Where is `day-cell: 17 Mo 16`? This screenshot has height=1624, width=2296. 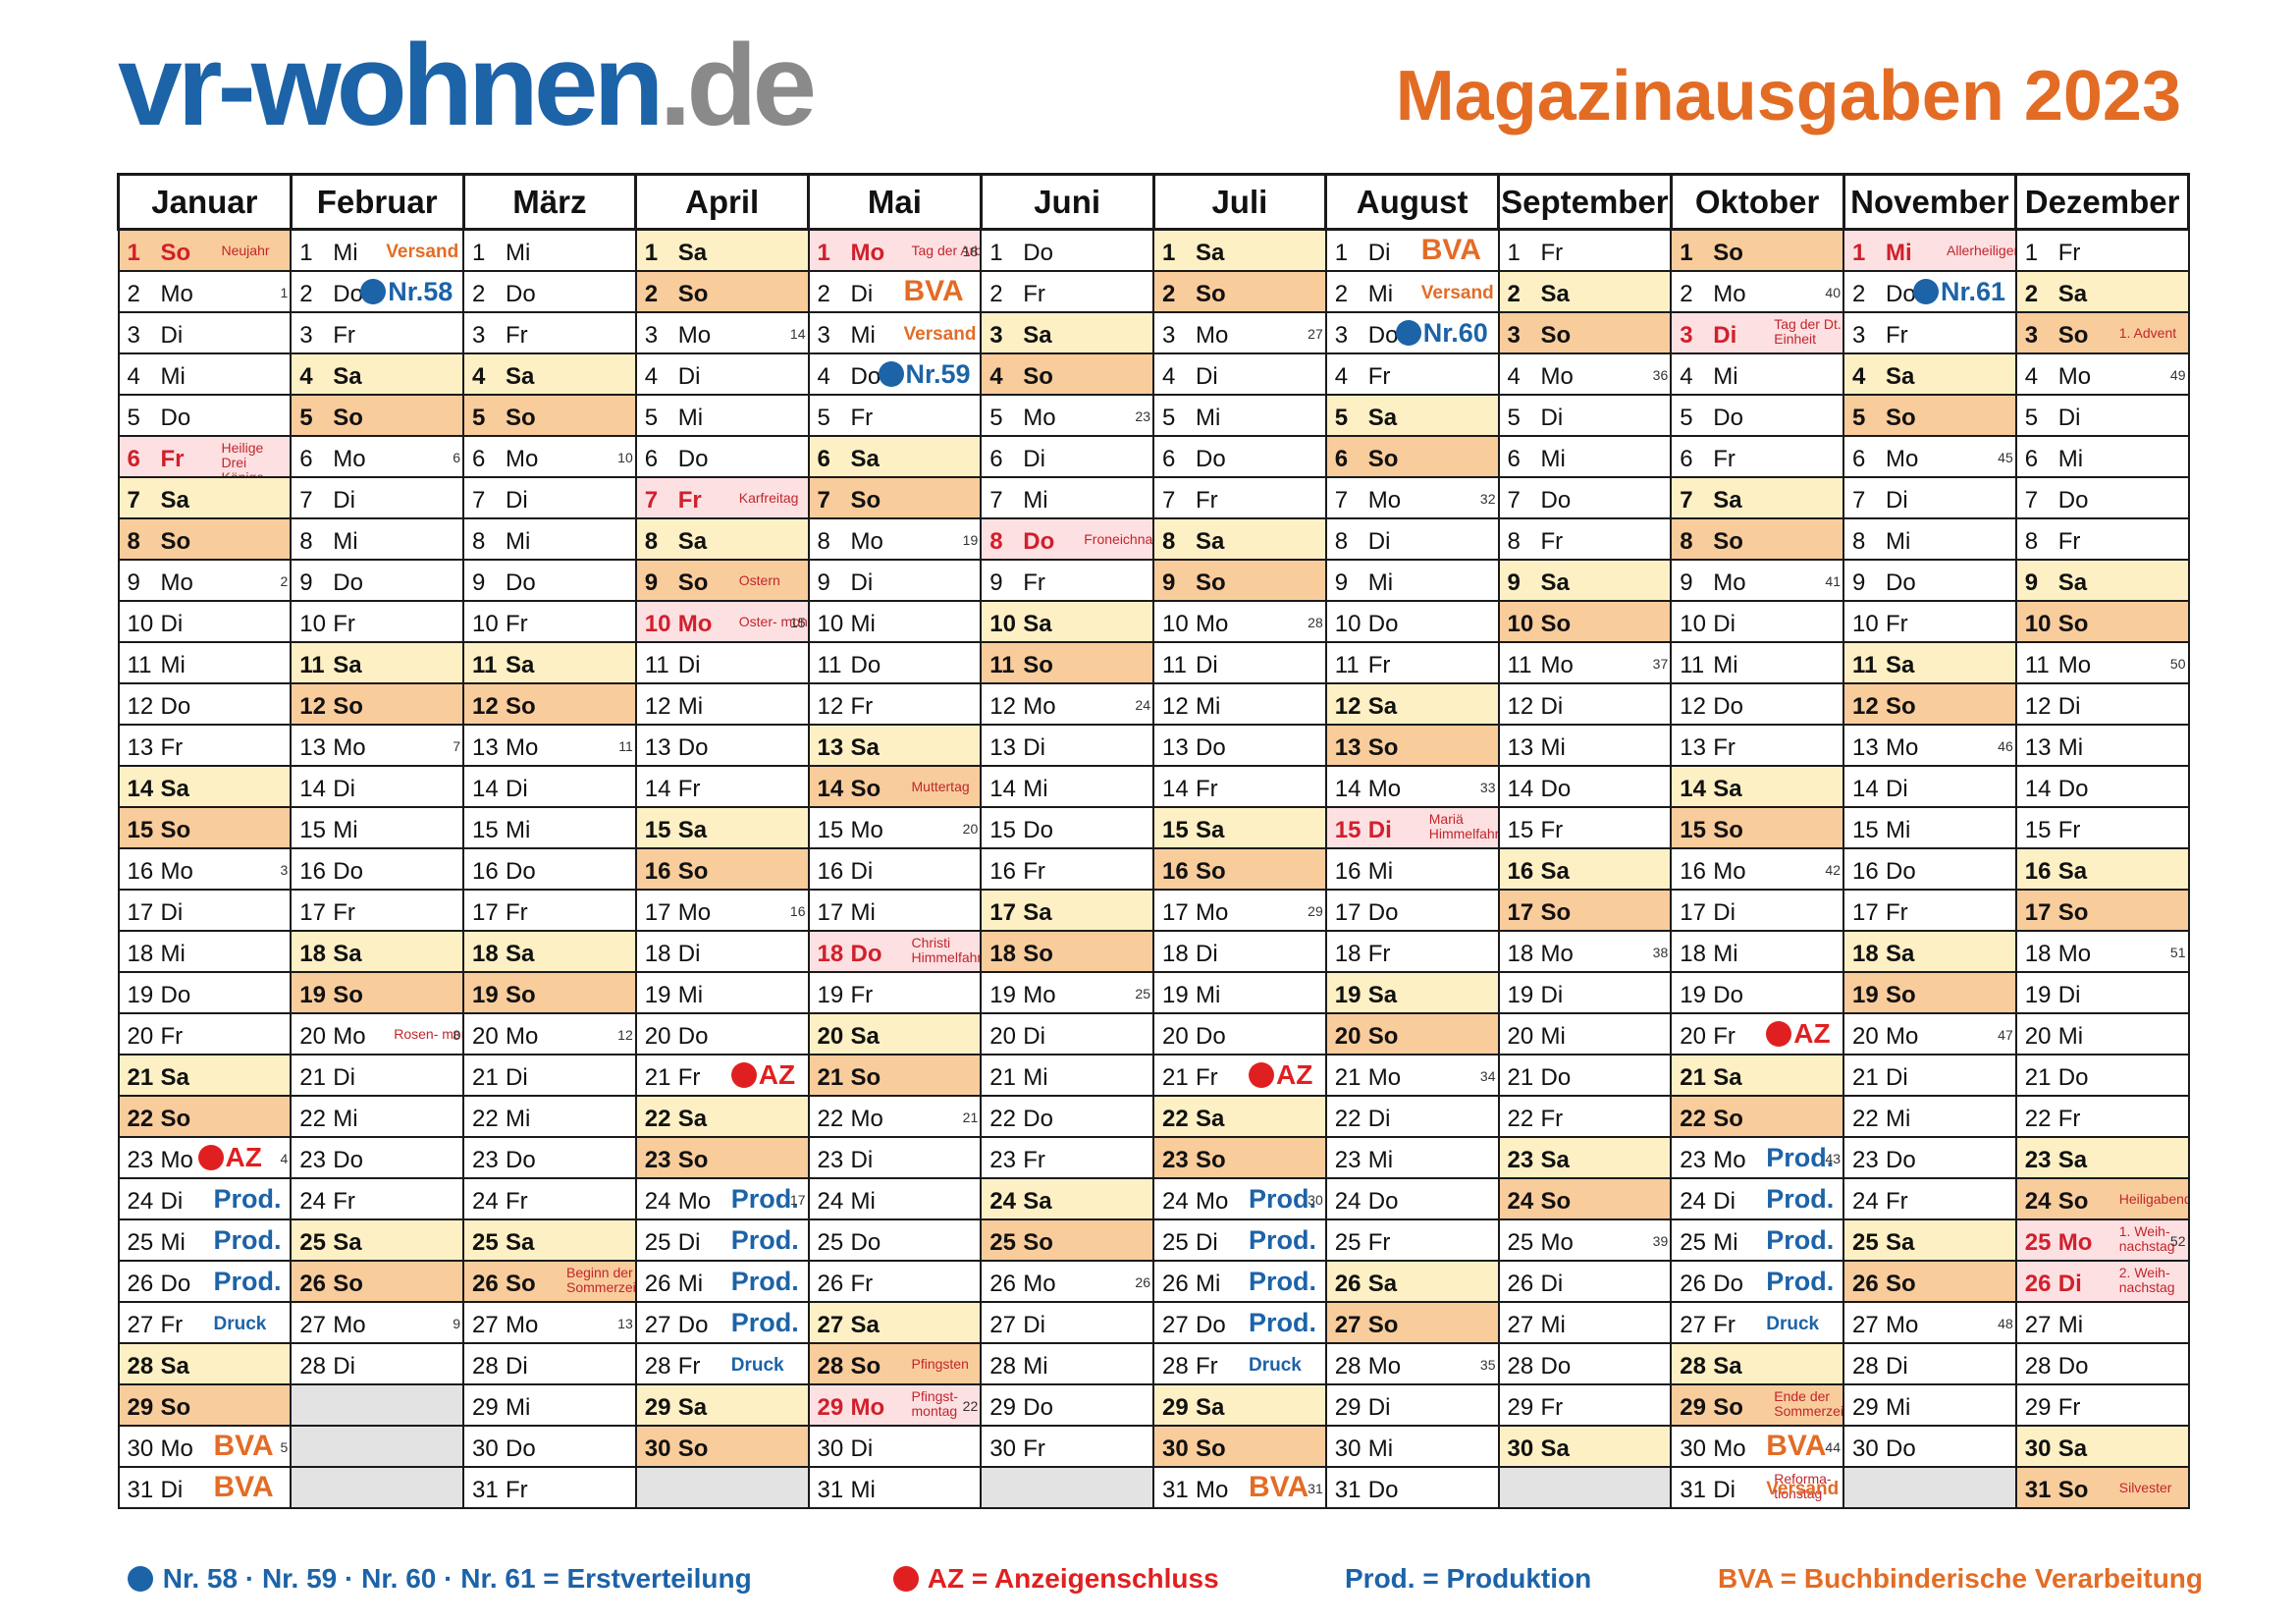 day-cell: 17 Mo 16 is located at coordinates (722, 910).